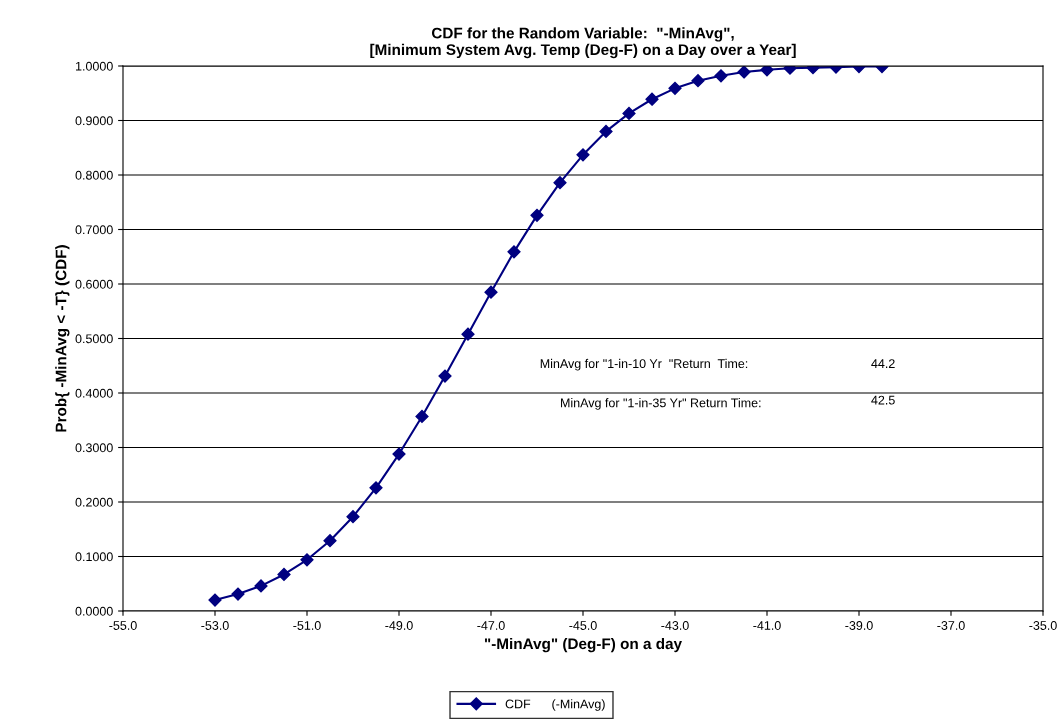  I want to click on y-tick-label: 0.2000, so click(94, 502).